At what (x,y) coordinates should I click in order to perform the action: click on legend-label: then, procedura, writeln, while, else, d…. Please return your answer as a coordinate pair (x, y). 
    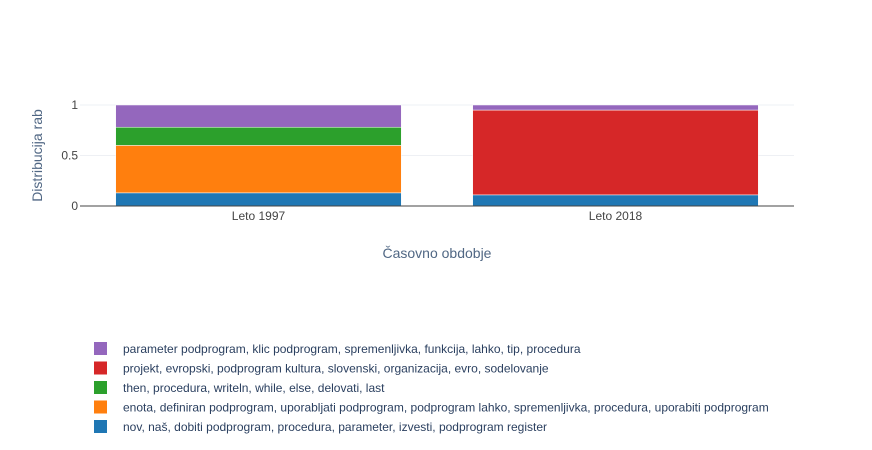
    Looking at the image, I should click on (254, 388).